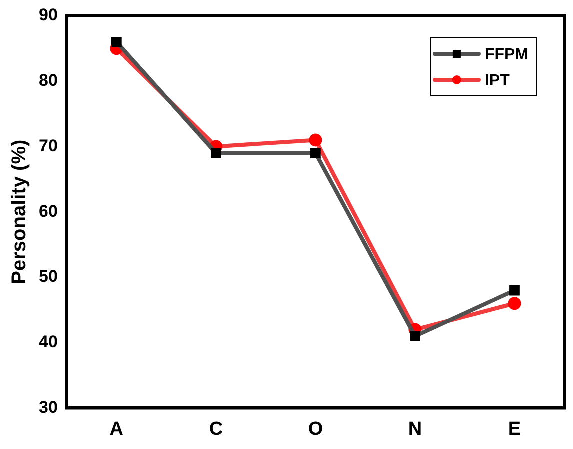  Describe the element at coordinates (48, 276) in the screenshot. I see `y-tick-label: 50` at that location.